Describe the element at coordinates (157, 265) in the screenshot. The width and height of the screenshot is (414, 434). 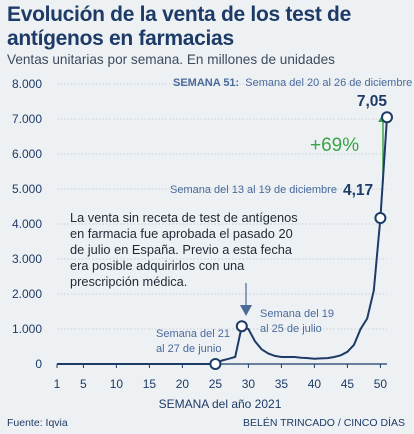
I see `note-line-4: era posible adquirirlos con una` at that location.